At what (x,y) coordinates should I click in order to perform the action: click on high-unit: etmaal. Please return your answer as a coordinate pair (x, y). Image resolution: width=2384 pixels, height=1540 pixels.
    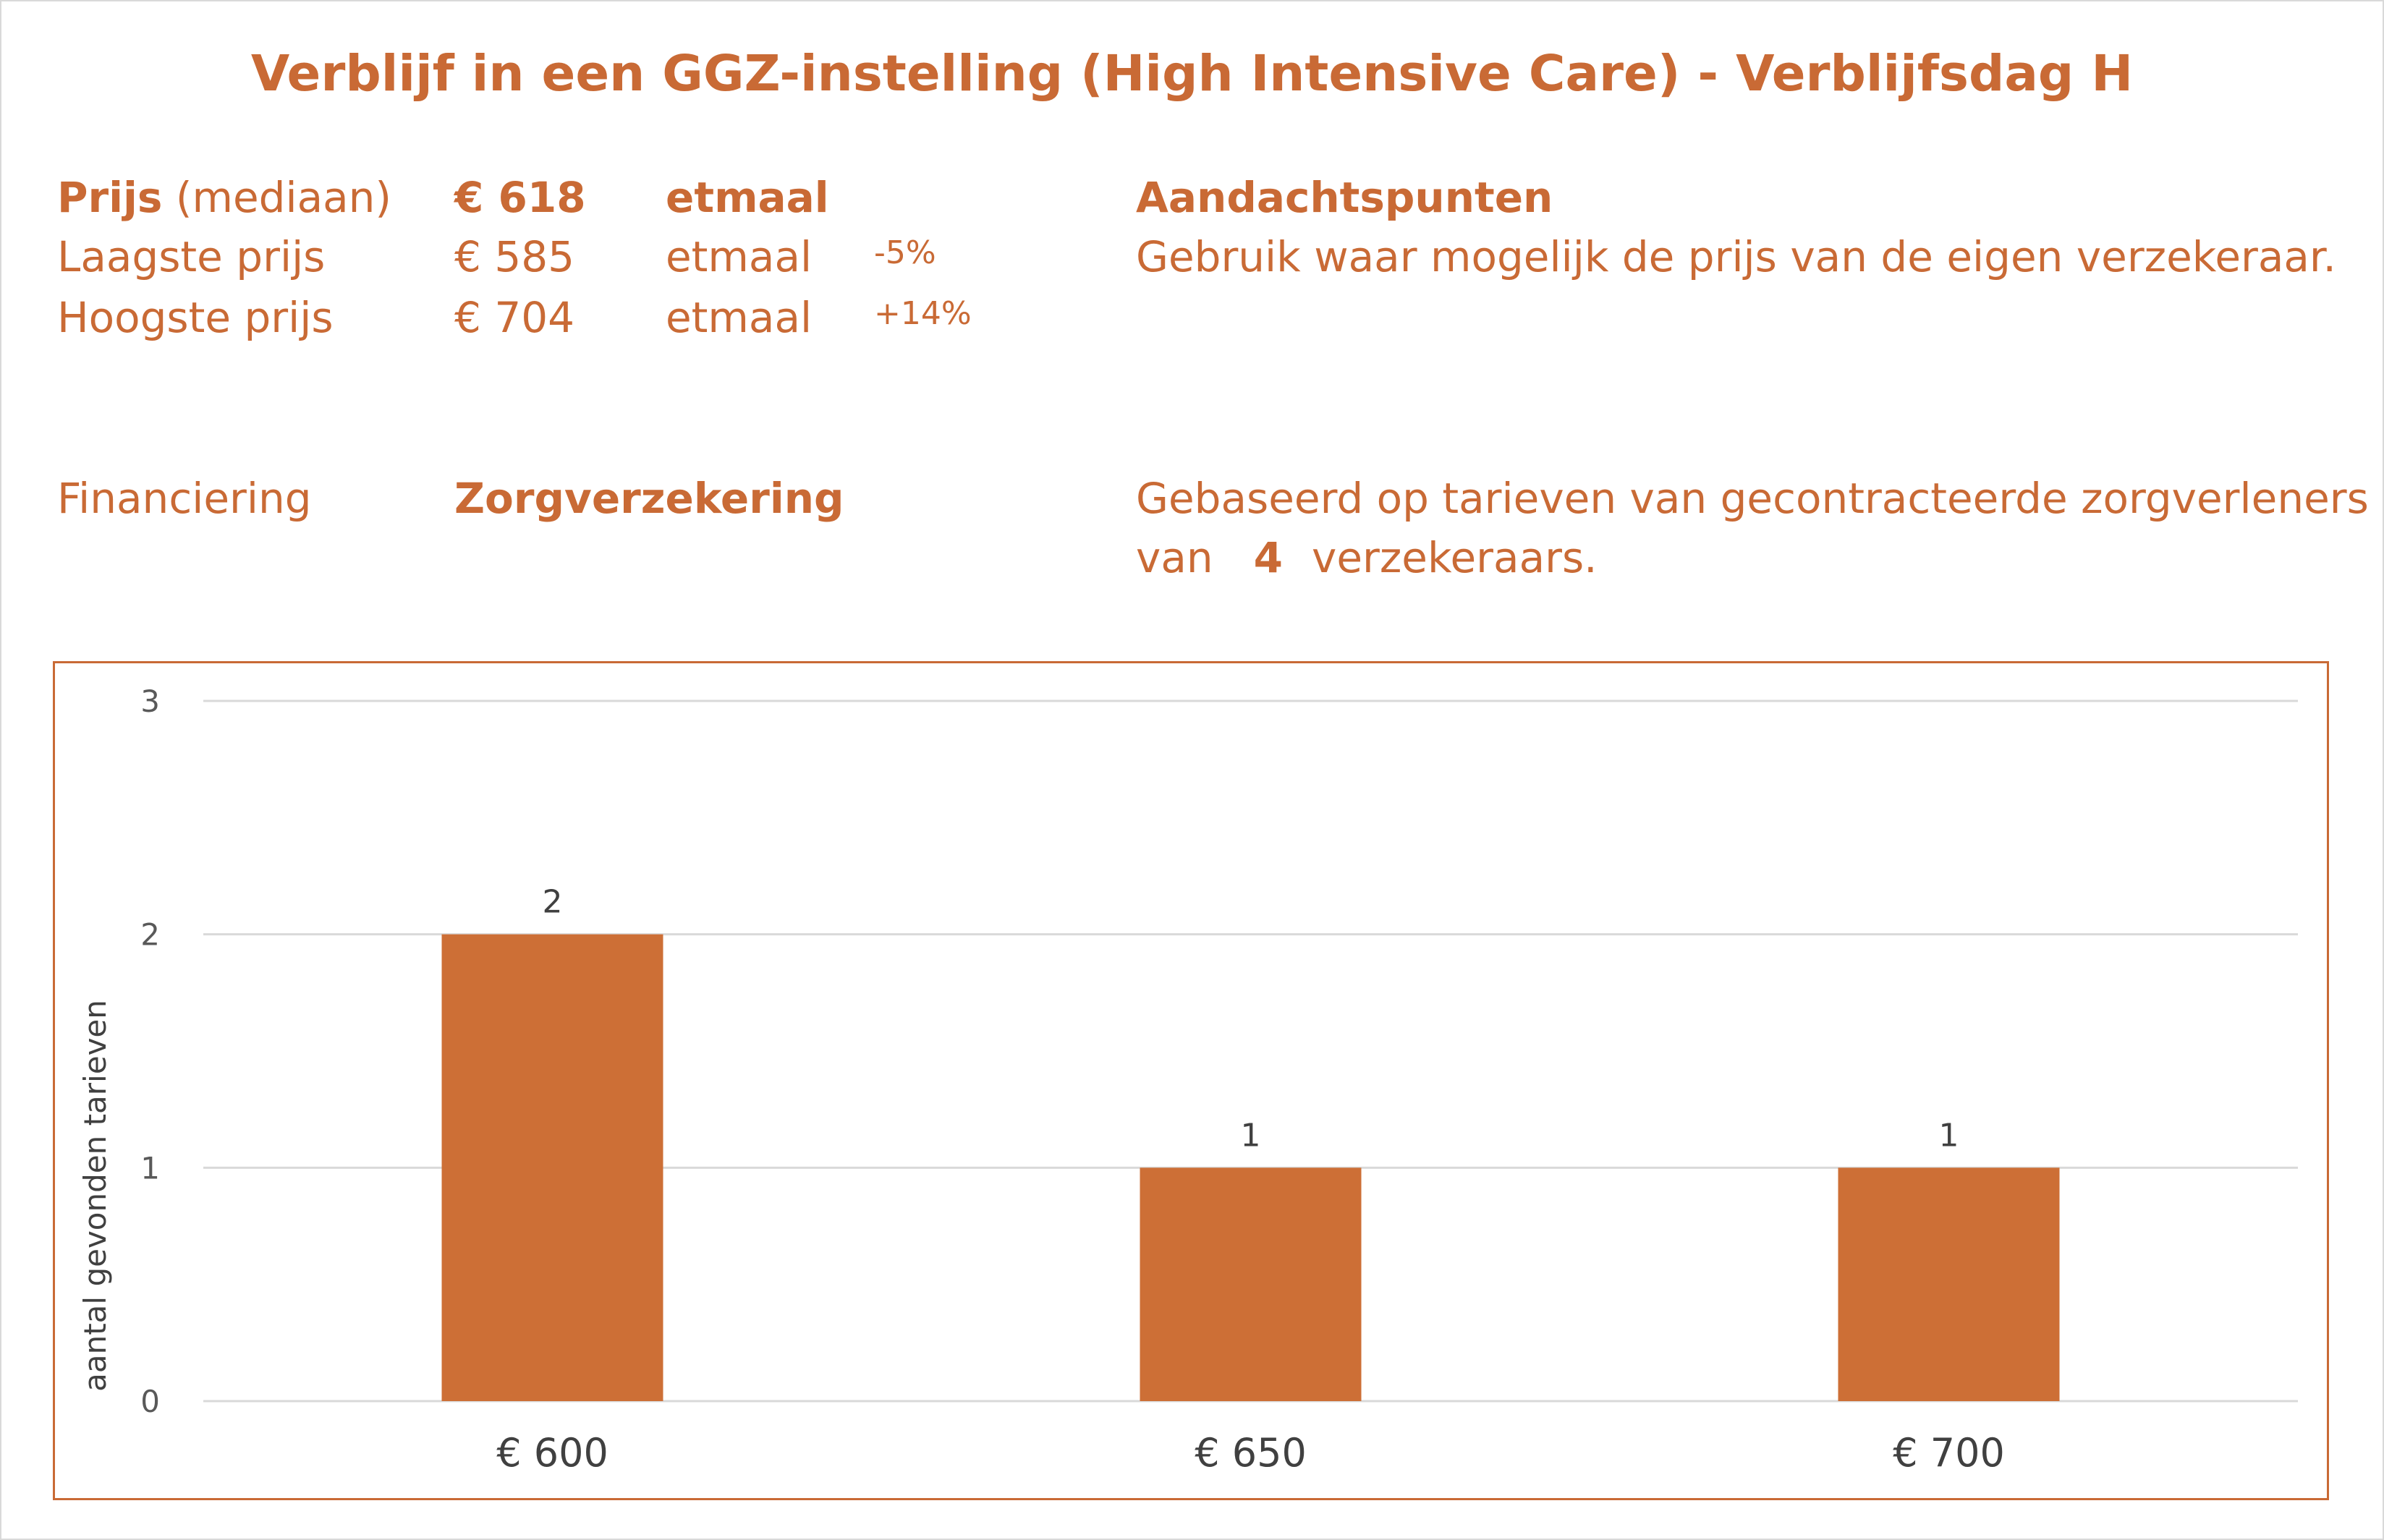
    Looking at the image, I should click on (740, 317).